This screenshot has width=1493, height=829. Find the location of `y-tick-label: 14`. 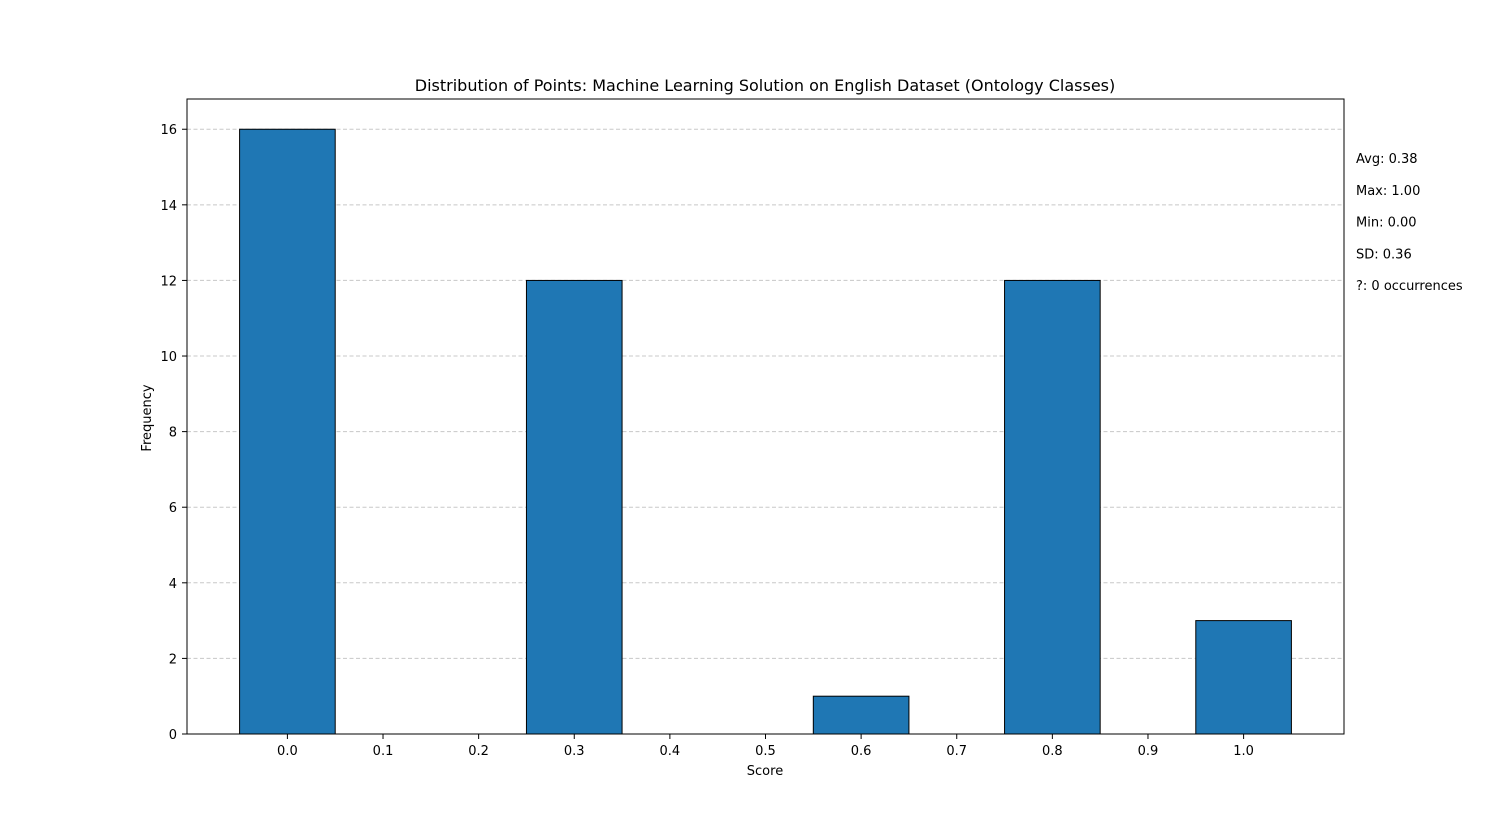

y-tick-label: 14 is located at coordinates (168, 206).